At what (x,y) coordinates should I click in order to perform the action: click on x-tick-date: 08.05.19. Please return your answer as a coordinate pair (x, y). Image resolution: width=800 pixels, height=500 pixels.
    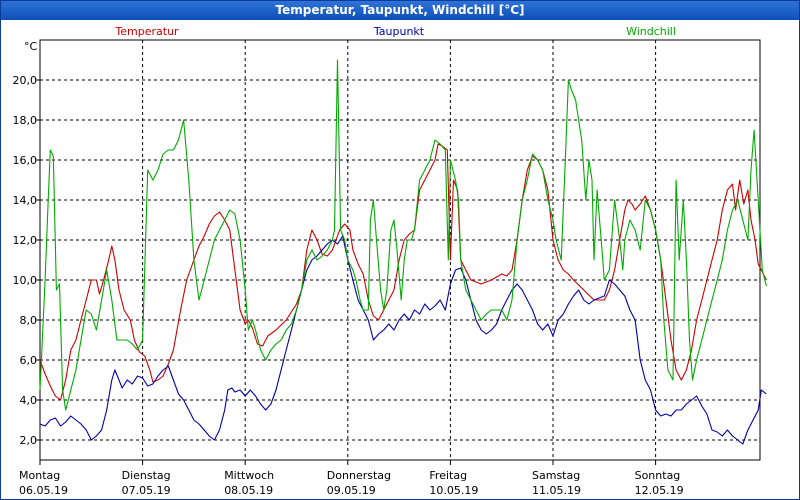
    Looking at the image, I should click on (248, 490).